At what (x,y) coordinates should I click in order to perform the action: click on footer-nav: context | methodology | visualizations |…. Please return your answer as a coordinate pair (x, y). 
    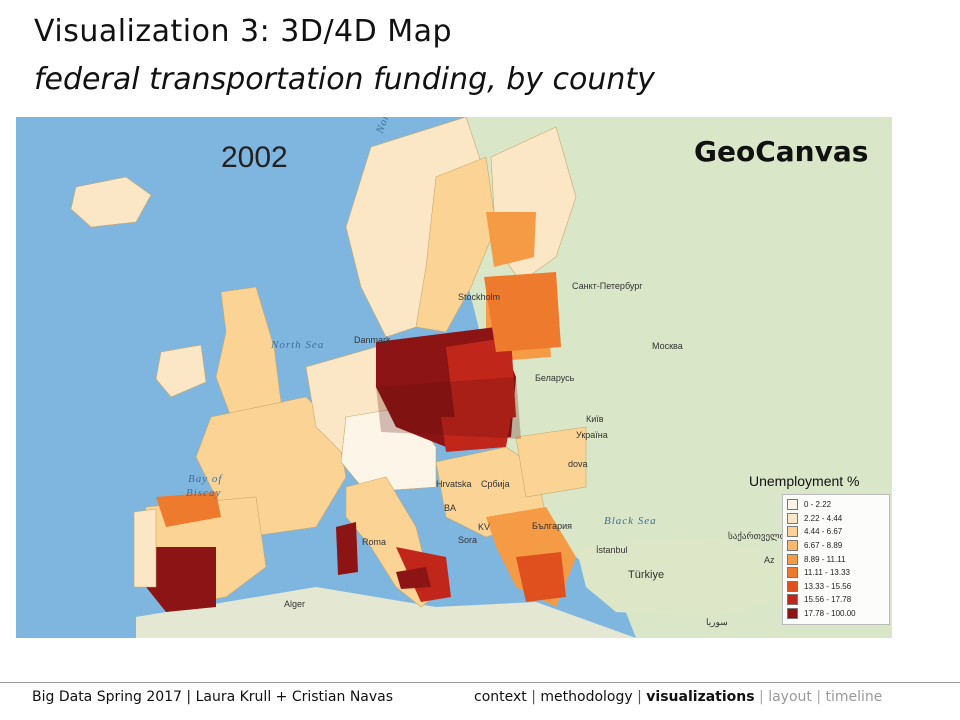
    Looking at the image, I should click on (678, 697).